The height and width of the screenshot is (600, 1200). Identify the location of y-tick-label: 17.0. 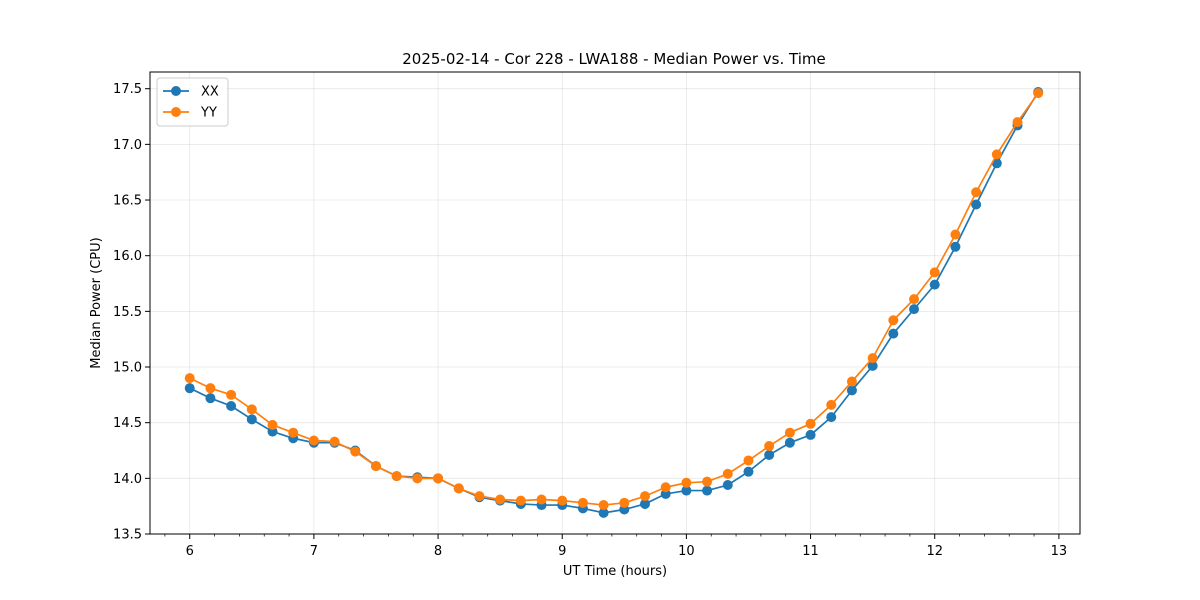
(127, 145).